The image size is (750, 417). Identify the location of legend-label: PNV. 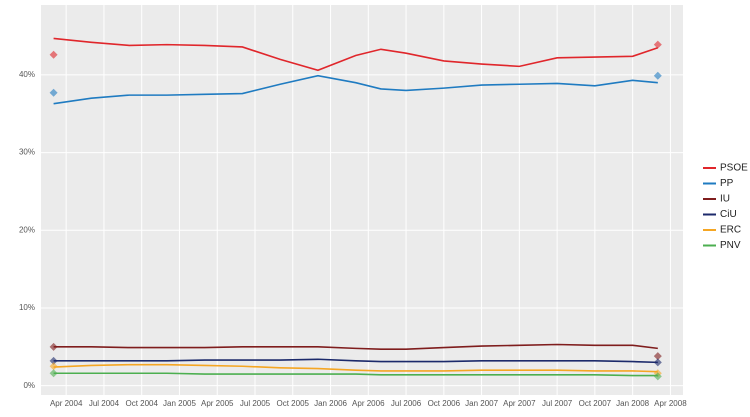
(730, 245).